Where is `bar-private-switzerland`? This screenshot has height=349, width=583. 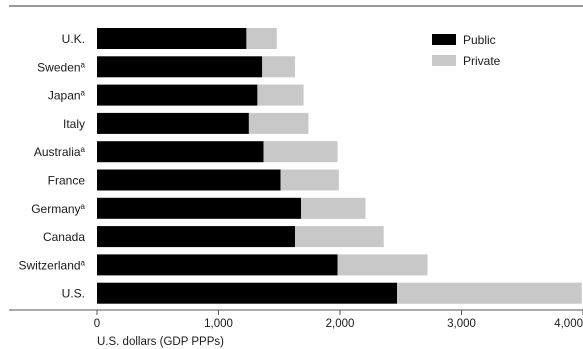
bar-private-switzerland is located at coordinates (382, 265).